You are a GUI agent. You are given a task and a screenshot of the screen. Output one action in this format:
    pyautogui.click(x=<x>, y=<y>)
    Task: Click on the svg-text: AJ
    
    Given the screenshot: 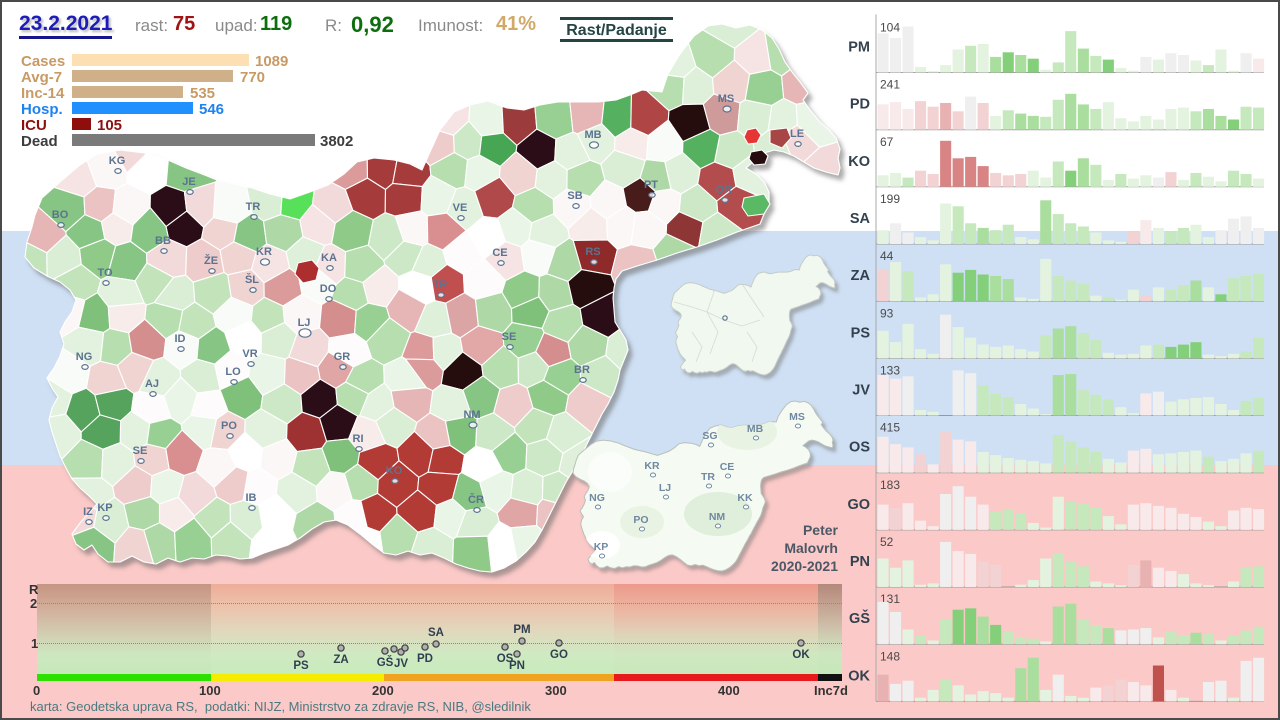 What is the action you would take?
    pyautogui.click(x=152, y=384)
    